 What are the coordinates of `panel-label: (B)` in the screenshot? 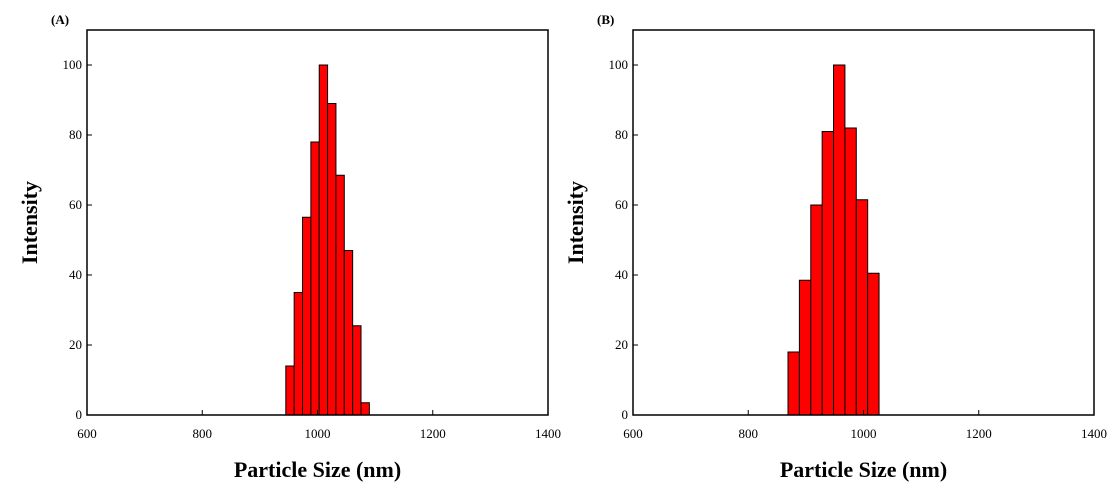 It's located at (605, 19).